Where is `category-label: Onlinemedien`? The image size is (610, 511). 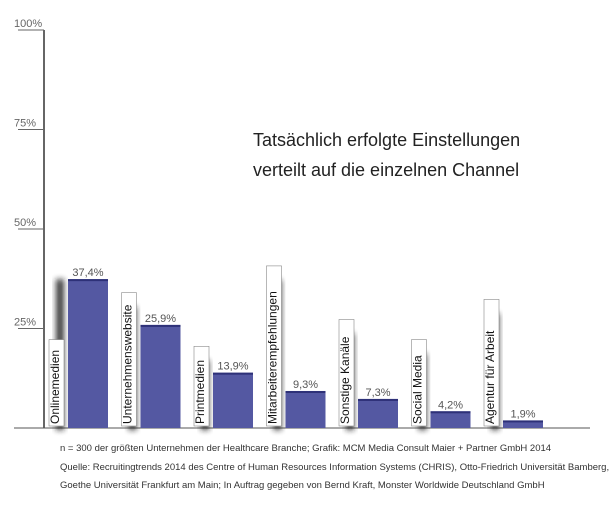
category-label: Onlinemedien is located at coordinates (55, 387).